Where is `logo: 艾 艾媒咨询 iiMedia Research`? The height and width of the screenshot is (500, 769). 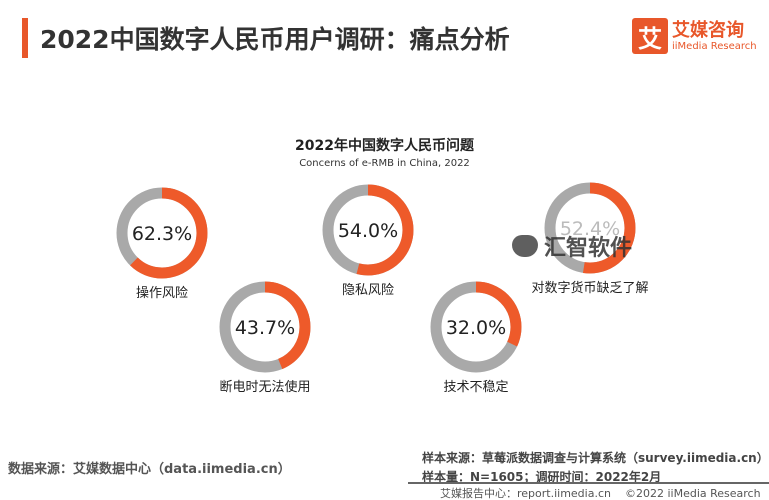
logo: 艾 艾媒咨询 iiMedia Research is located at coordinates (694, 36).